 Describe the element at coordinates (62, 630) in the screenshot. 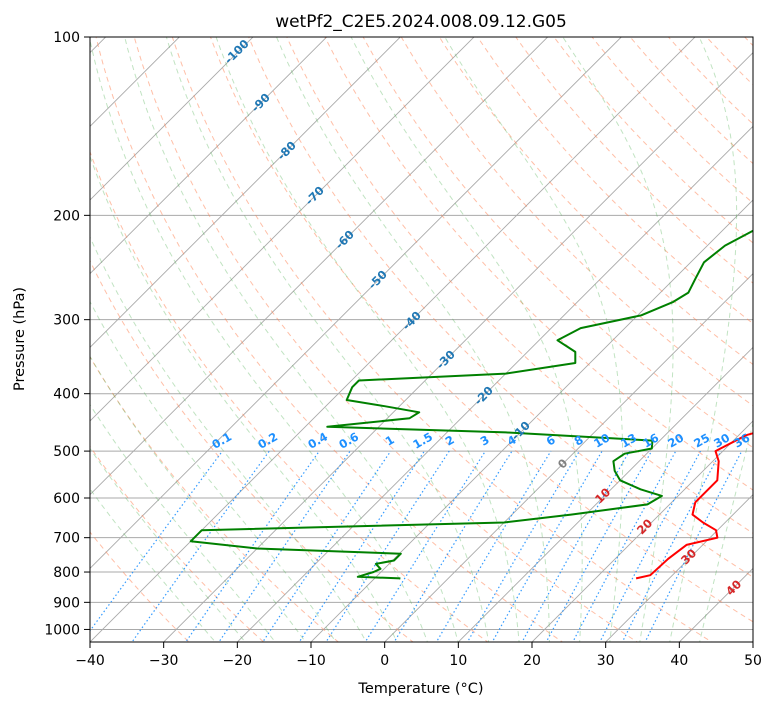

I see `y-tick-label: 1000` at that location.